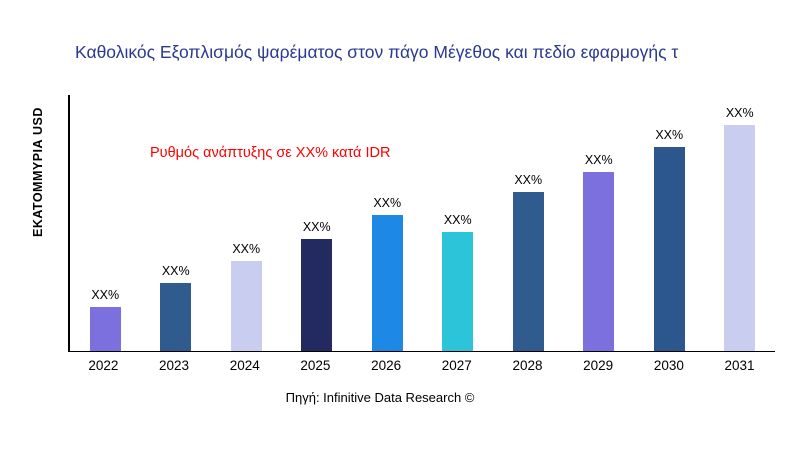 The image size is (800, 450). I want to click on bar-2028, so click(528, 271).